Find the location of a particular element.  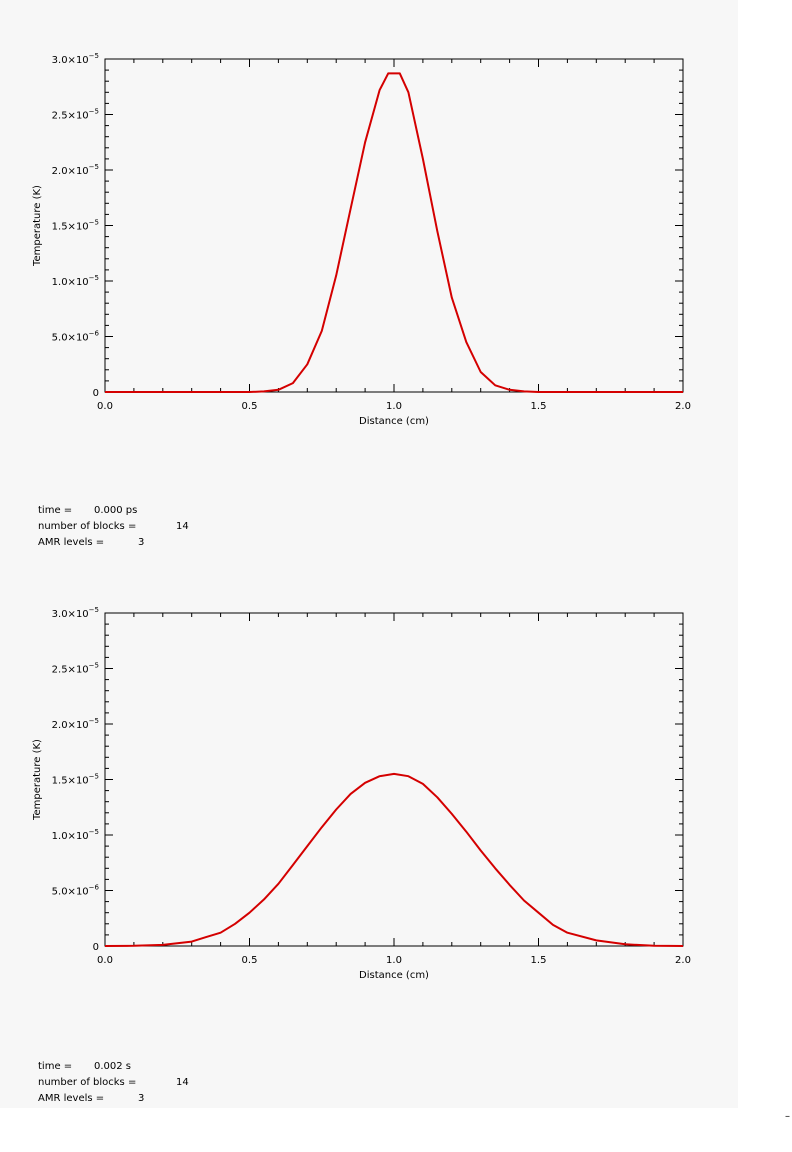

time-value: 0.002 s is located at coordinates (113, 1066).